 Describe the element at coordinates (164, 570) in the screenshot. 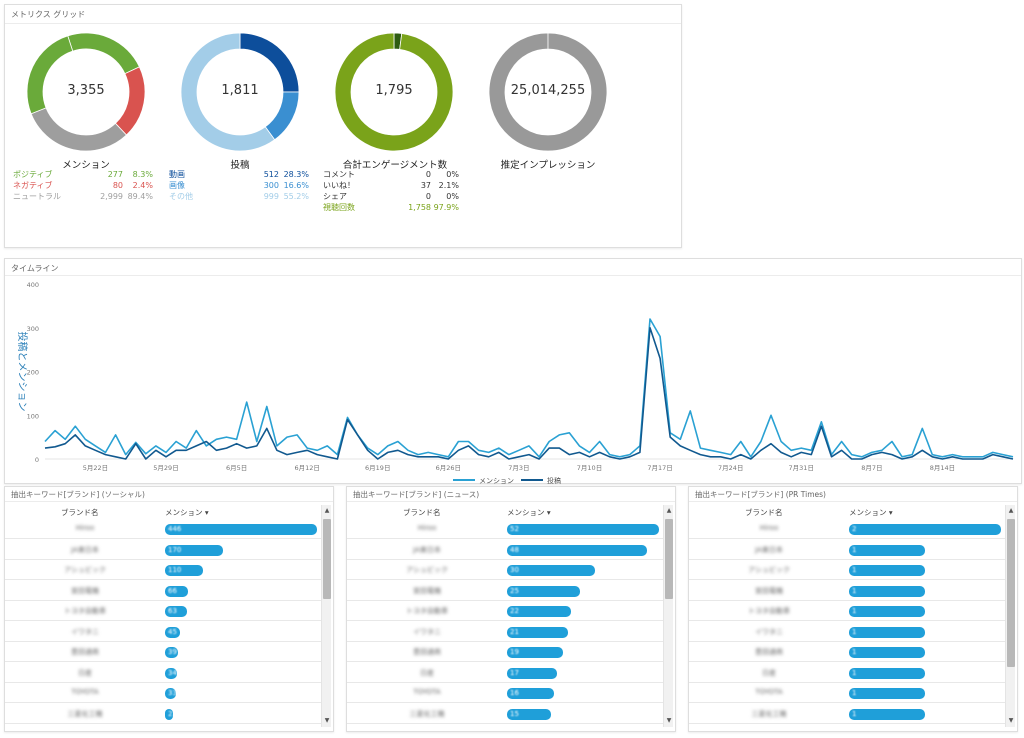

I see `table-row: アシュビック 110` at that location.